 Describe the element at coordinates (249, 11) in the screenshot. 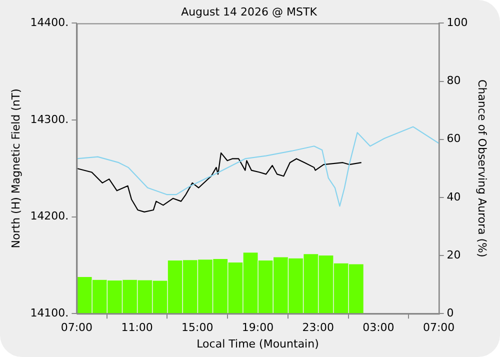

I see `chart-title: August 14 2026 @ MSTK` at that location.